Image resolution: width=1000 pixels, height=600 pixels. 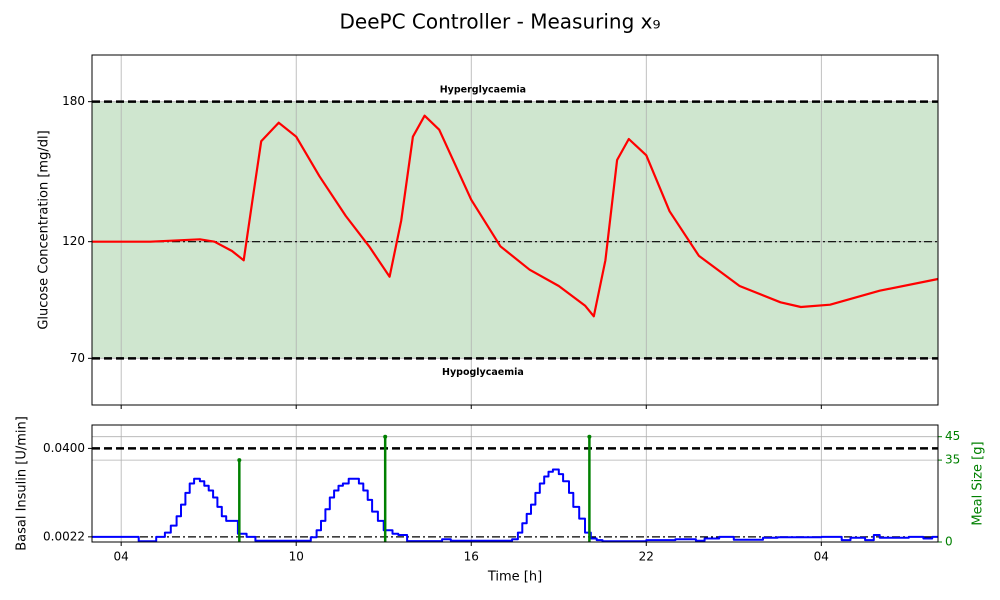 I want to click on y-tick-label: 0.0022, so click(x=64, y=536).